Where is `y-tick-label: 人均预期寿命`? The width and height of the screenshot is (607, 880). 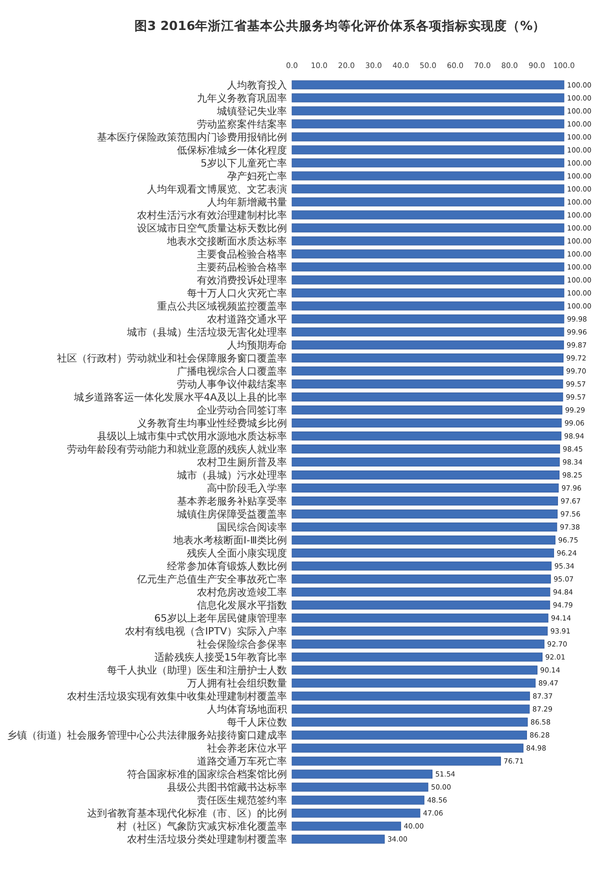 y-tick-label: 人均预期寿命 is located at coordinates (257, 345).